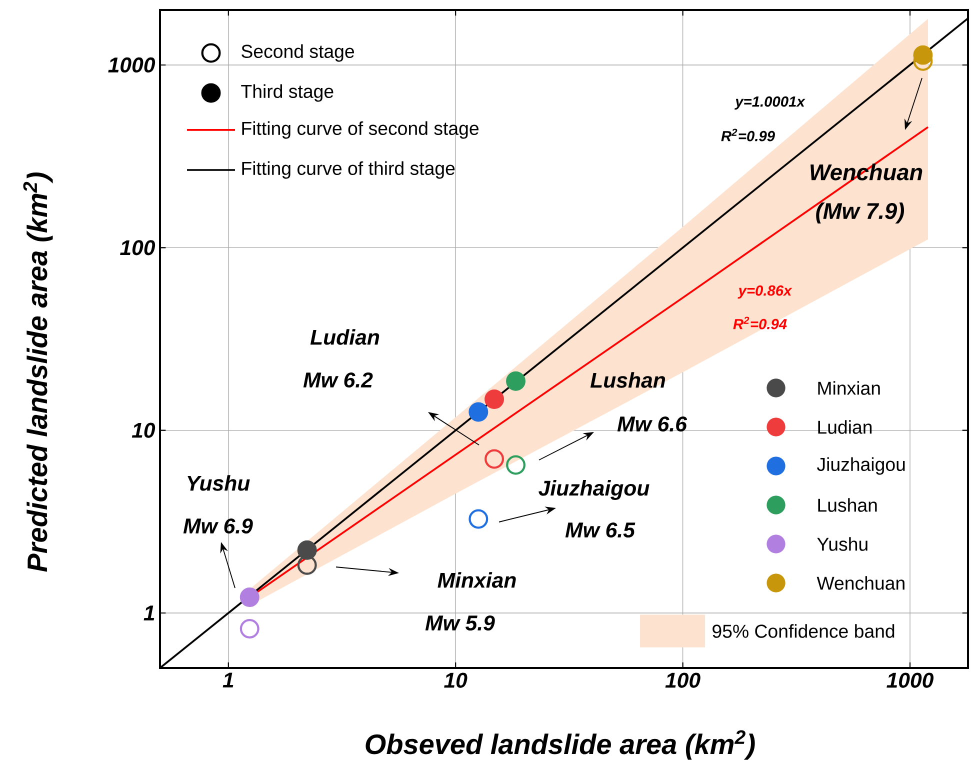 This screenshot has width=971, height=769. Describe the element at coordinates (860, 583) in the screenshot. I see `legend-label: Wenchuan` at that location.